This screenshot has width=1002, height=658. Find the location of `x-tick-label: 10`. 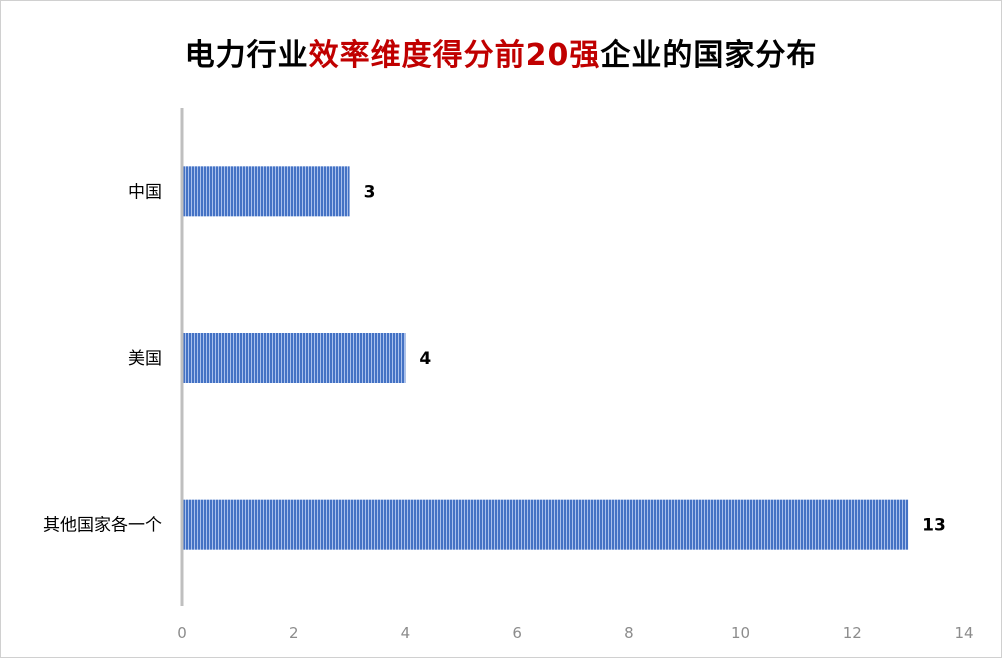

x-tick-label: 10 is located at coordinates (740, 633).